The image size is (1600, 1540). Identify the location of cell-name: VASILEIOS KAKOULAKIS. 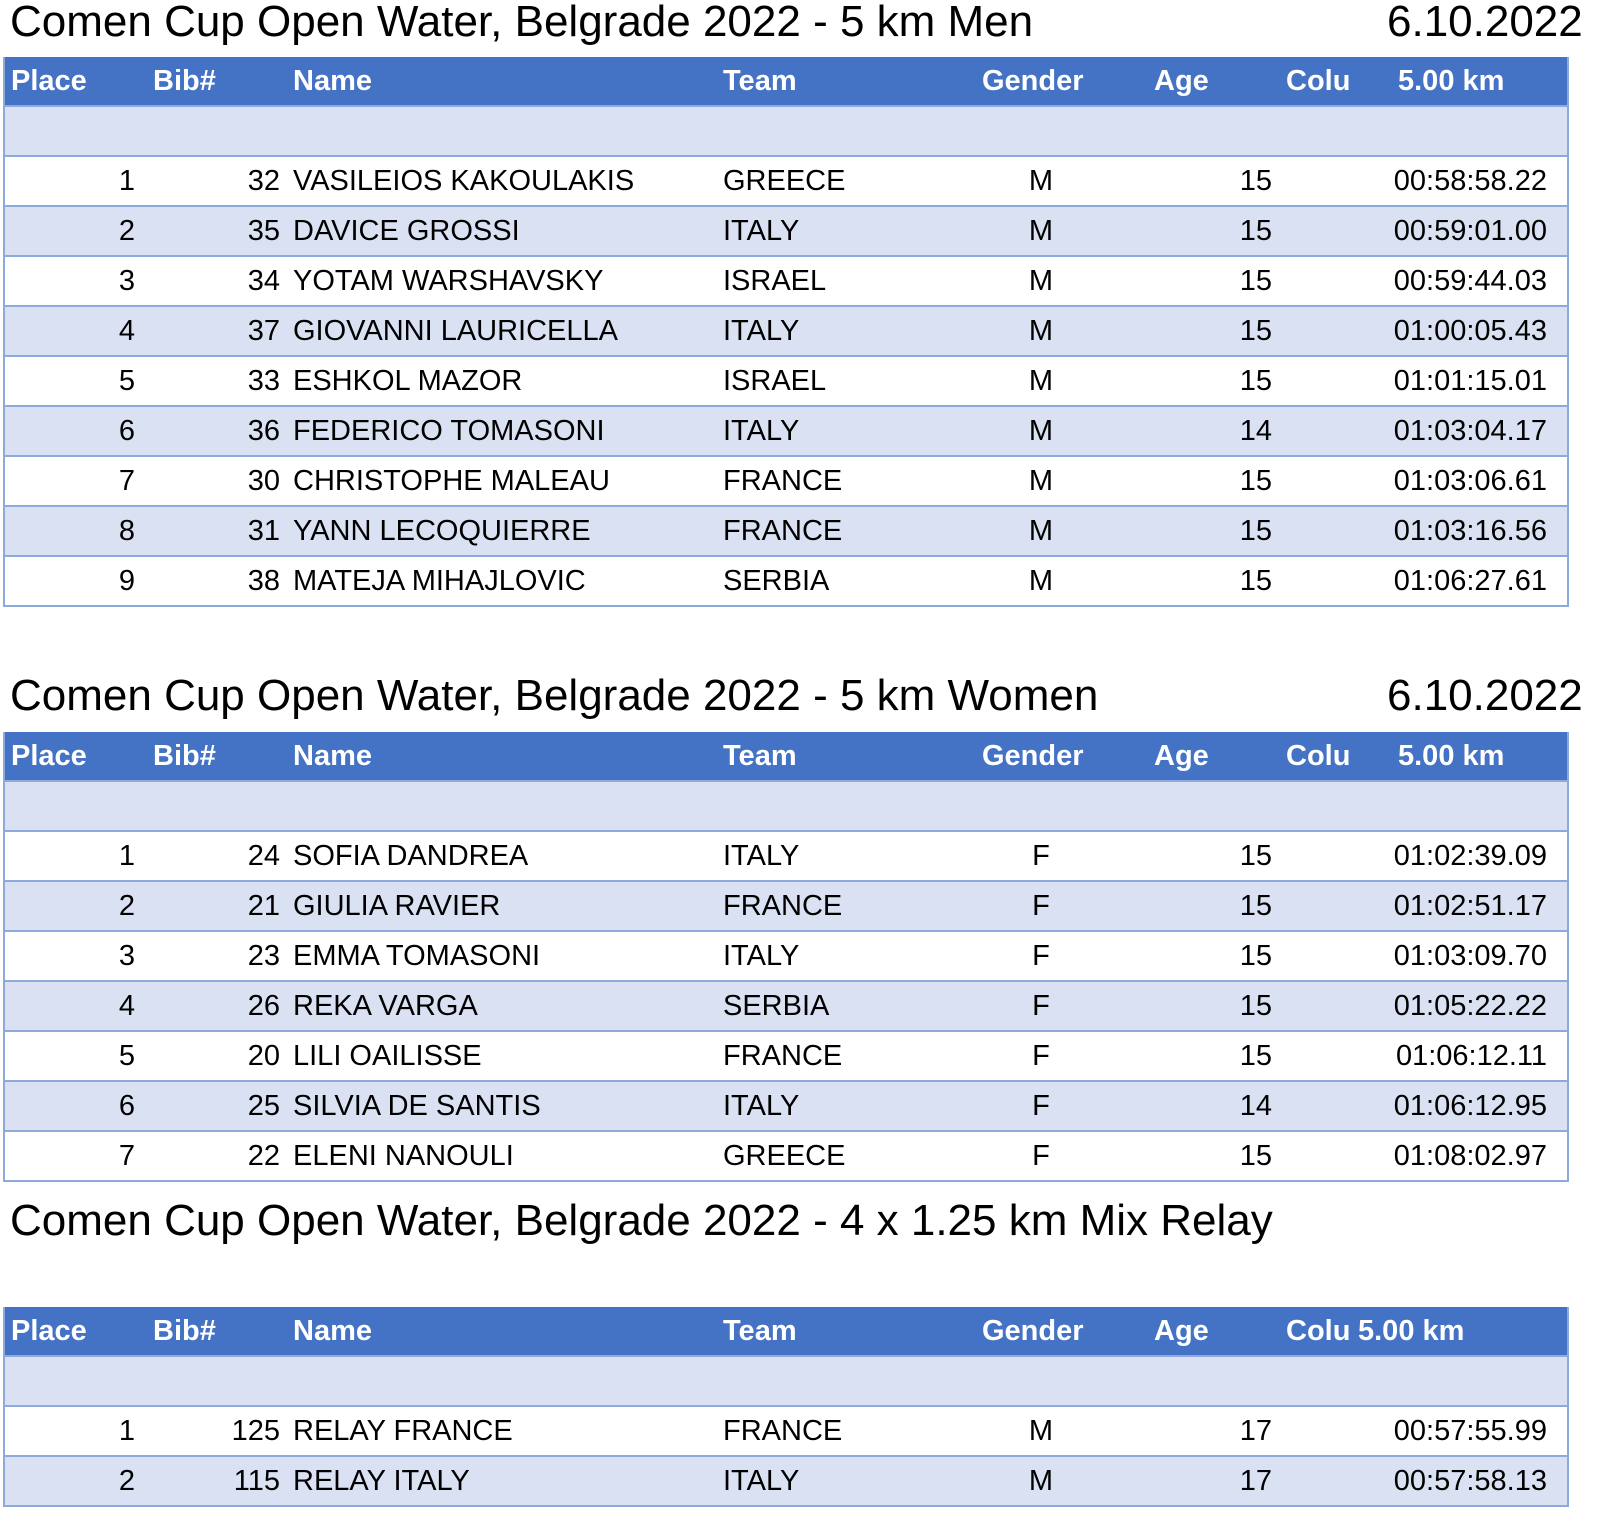
(464, 181).